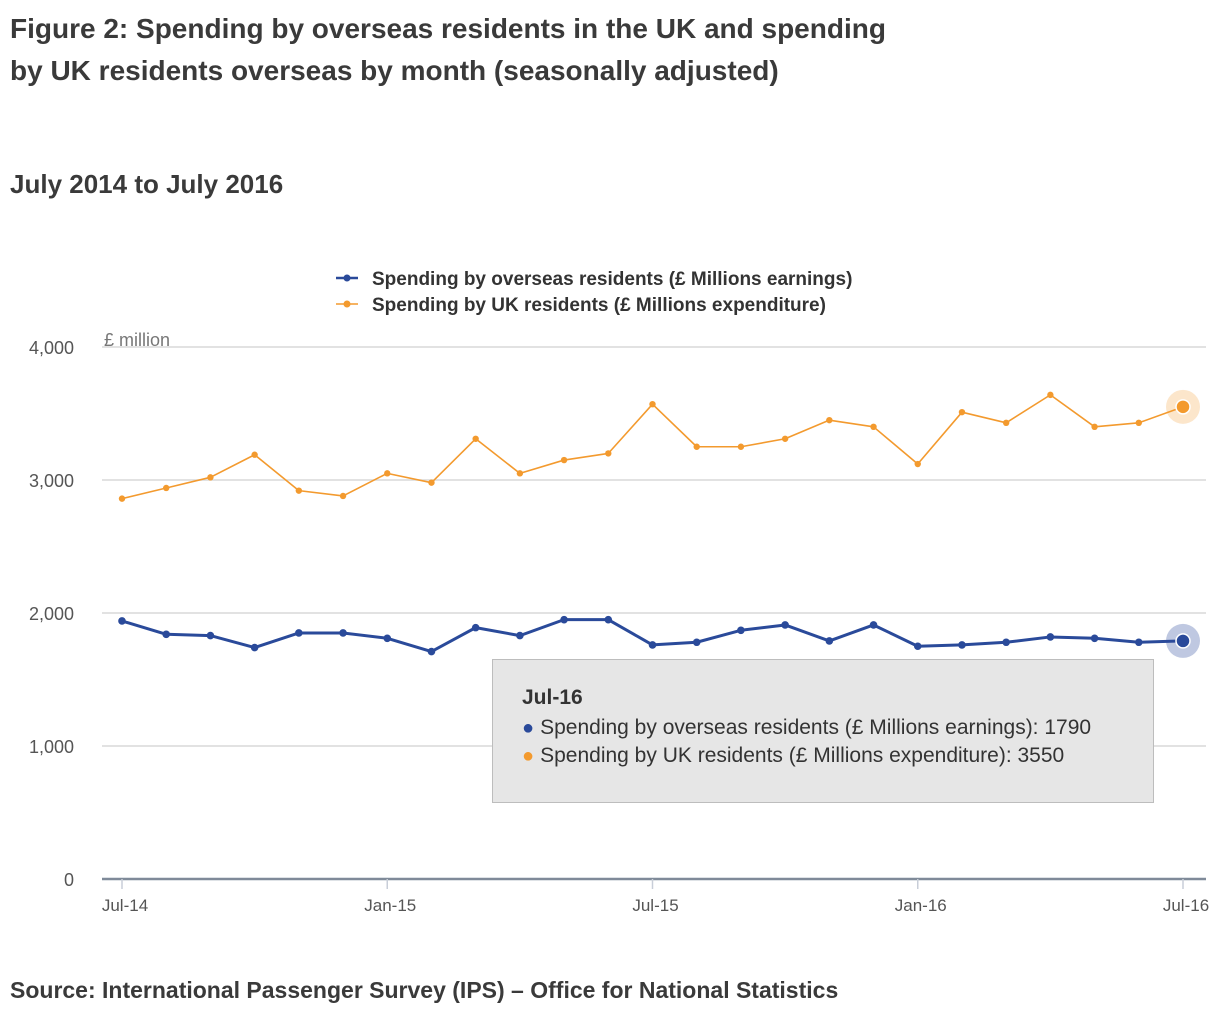 The width and height of the screenshot is (1216, 1014). I want to click on y-tick-label: 1,000, so click(51, 747).